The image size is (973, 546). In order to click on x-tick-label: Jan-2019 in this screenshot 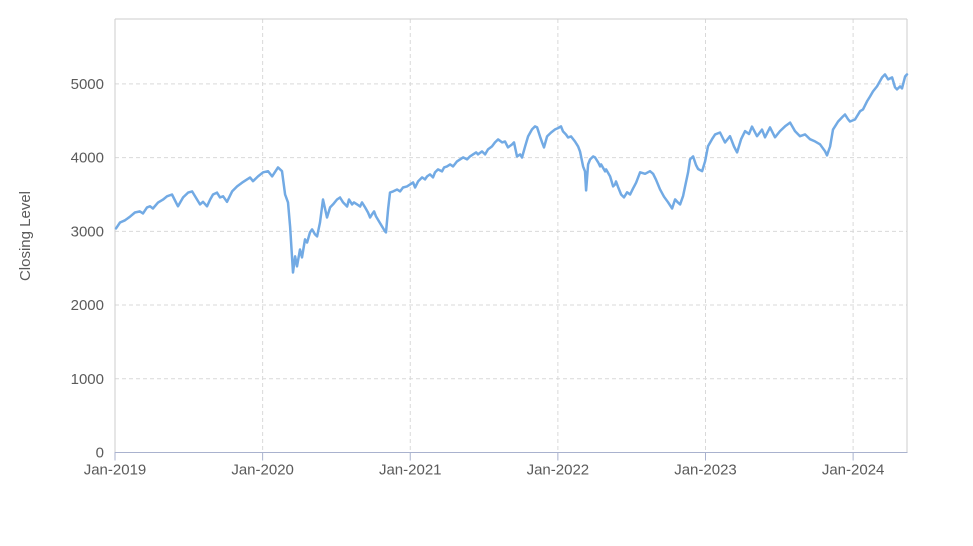, I will do `click(115, 470)`.